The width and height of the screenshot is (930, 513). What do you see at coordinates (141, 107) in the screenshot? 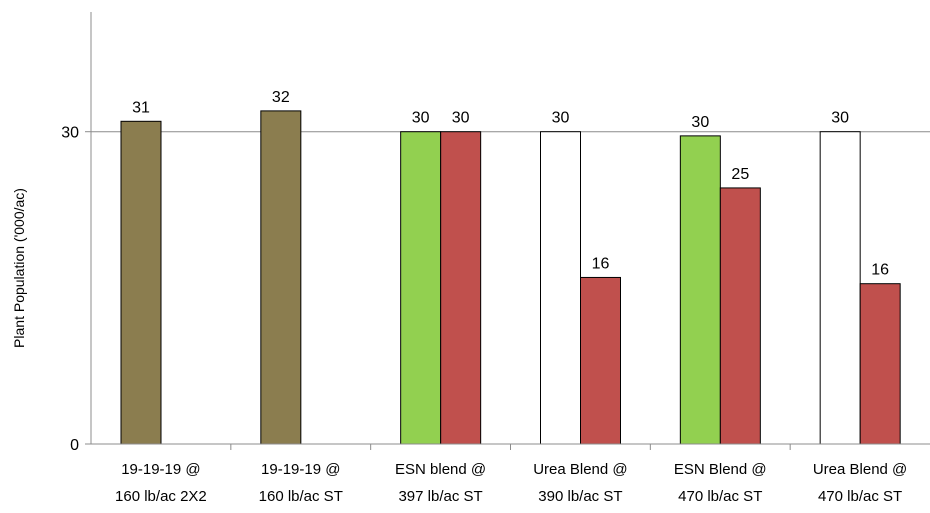
I see `data-label: 31` at bounding box center [141, 107].